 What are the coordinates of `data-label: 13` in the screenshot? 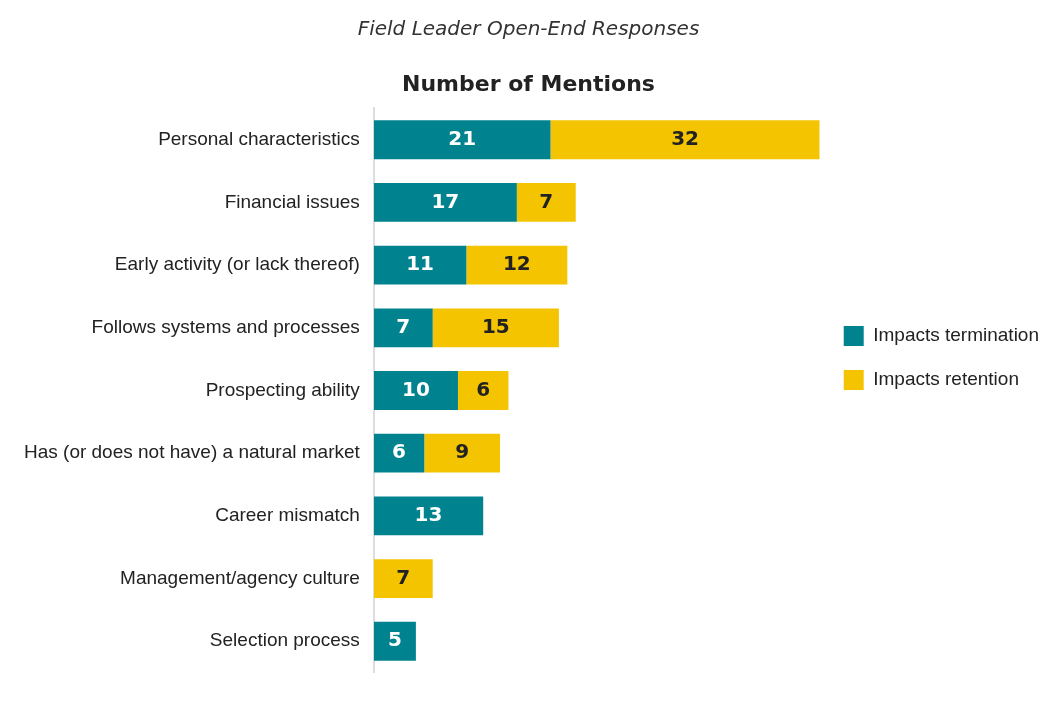 It's located at (428, 514).